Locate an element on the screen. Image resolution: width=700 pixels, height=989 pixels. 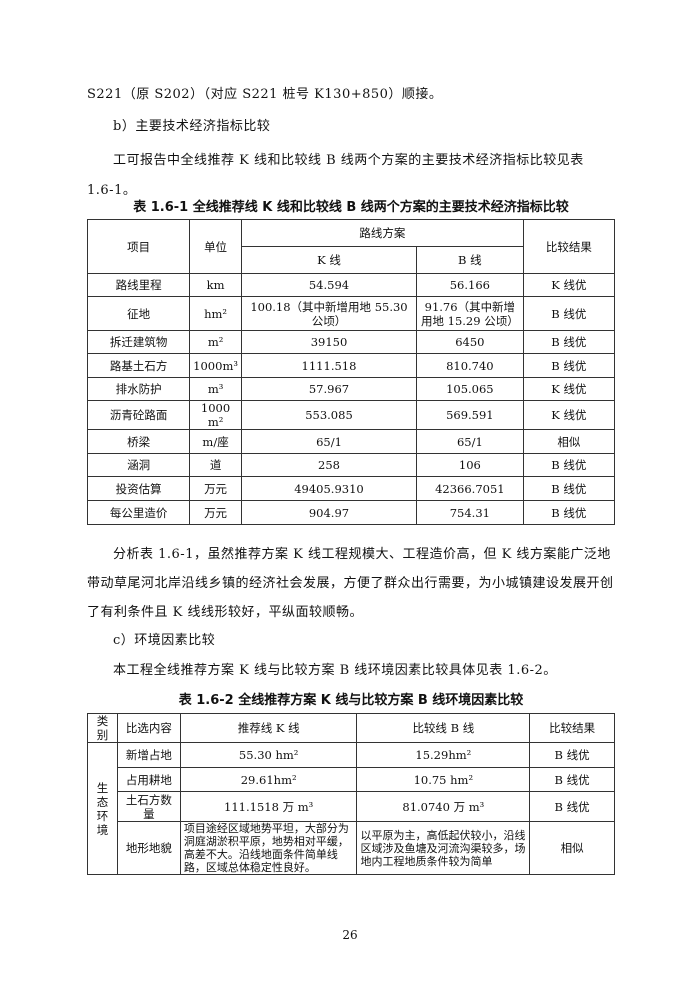
table-row: 排水防护 m³ 57.967 105.065 K 线优 is located at coordinates (351, 389).